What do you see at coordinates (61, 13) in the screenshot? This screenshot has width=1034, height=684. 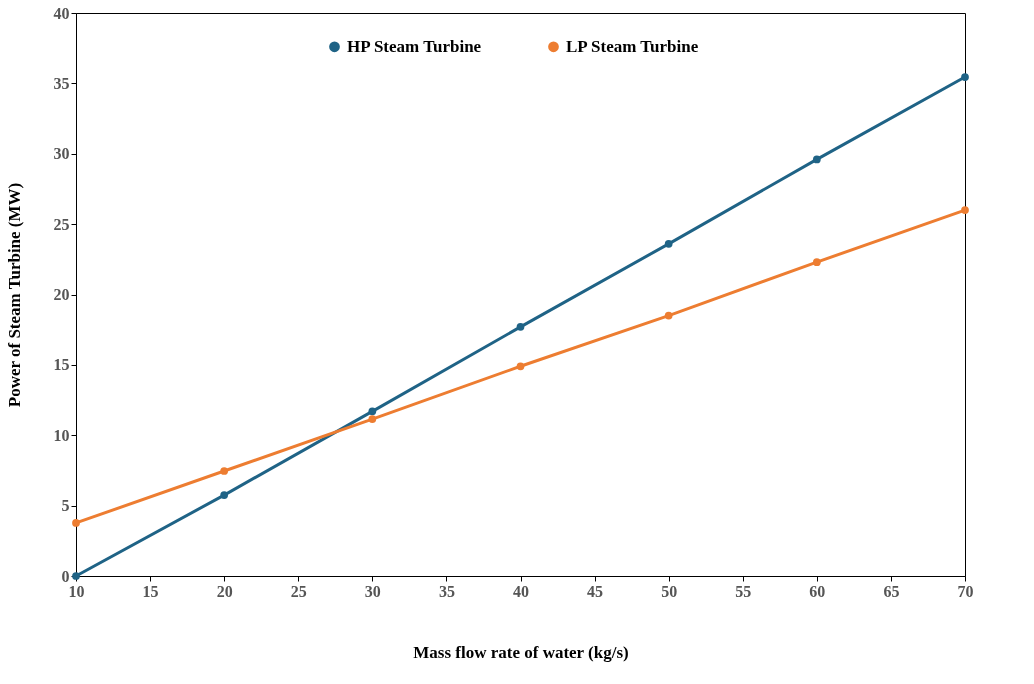 I see `y-tick-label: 40` at bounding box center [61, 13].